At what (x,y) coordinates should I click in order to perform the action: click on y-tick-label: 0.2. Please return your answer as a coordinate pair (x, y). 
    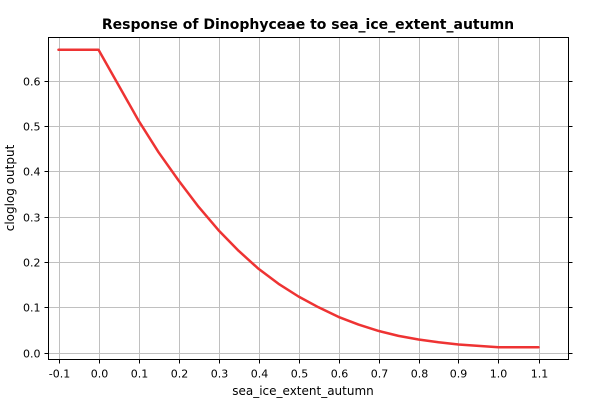
    Looking at the image, I should click on (32, 263).